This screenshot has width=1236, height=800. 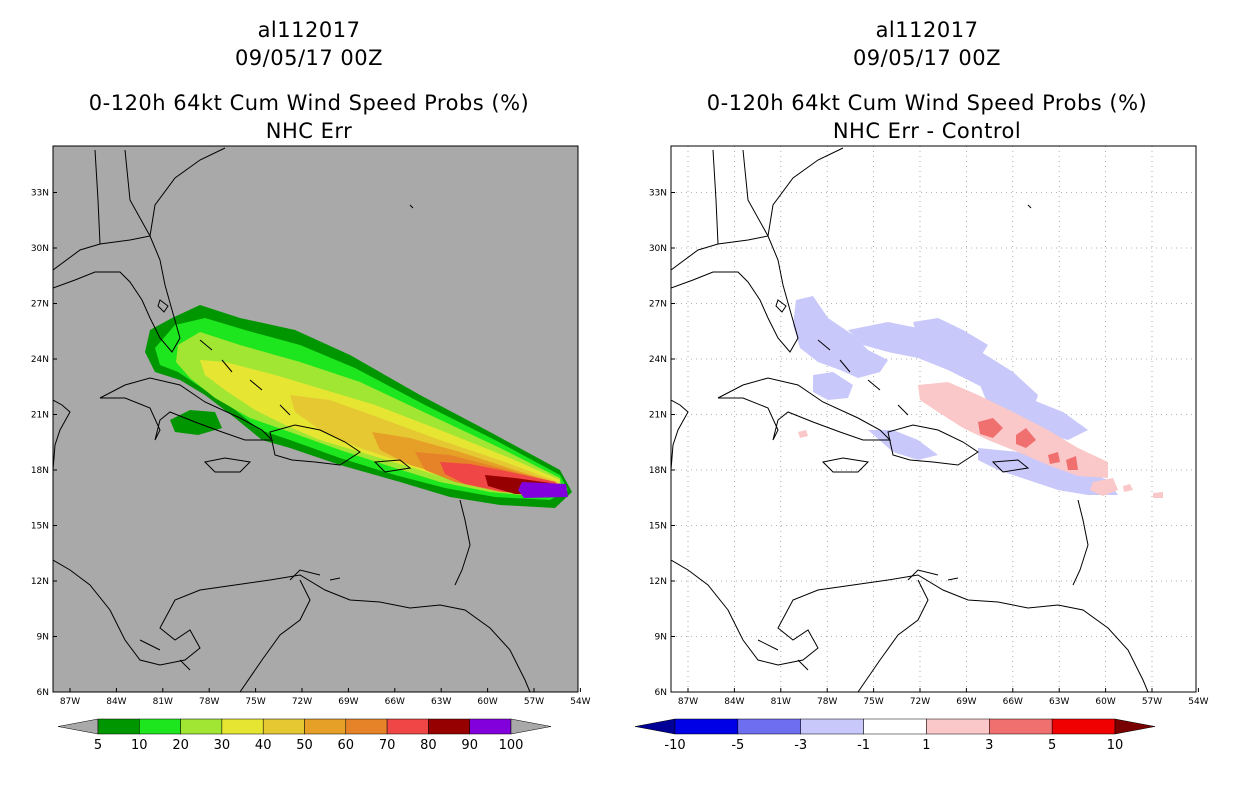 I want to click on colorbar-label: 50, so click(x=304, y=745).